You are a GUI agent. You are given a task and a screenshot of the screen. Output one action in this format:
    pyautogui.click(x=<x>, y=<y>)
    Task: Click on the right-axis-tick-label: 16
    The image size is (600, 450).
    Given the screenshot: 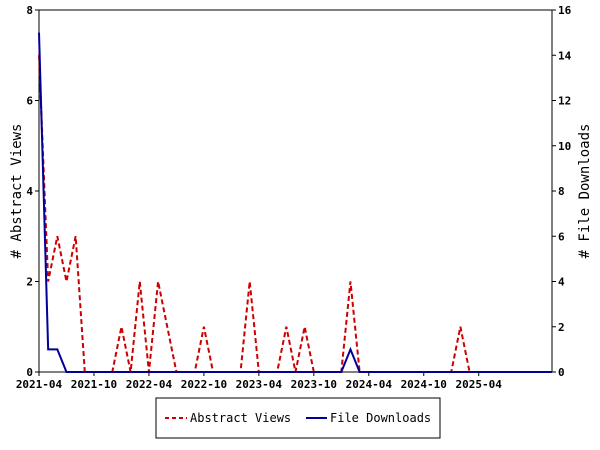 What is the action you would take?
    pyautogui.click(x=565, y=10)
    